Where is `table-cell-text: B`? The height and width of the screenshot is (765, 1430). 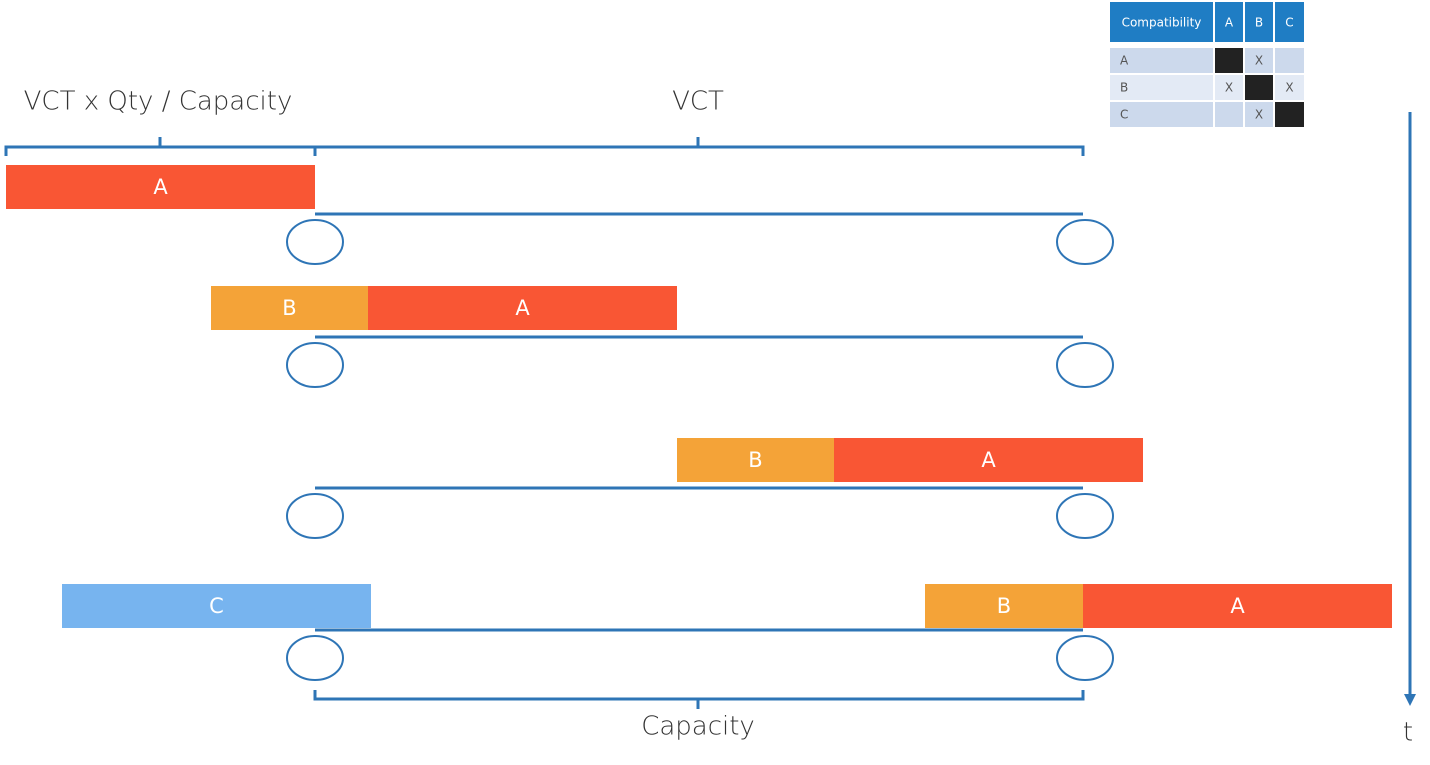
table-cell-text: B is located at coordinates (1124, 88).